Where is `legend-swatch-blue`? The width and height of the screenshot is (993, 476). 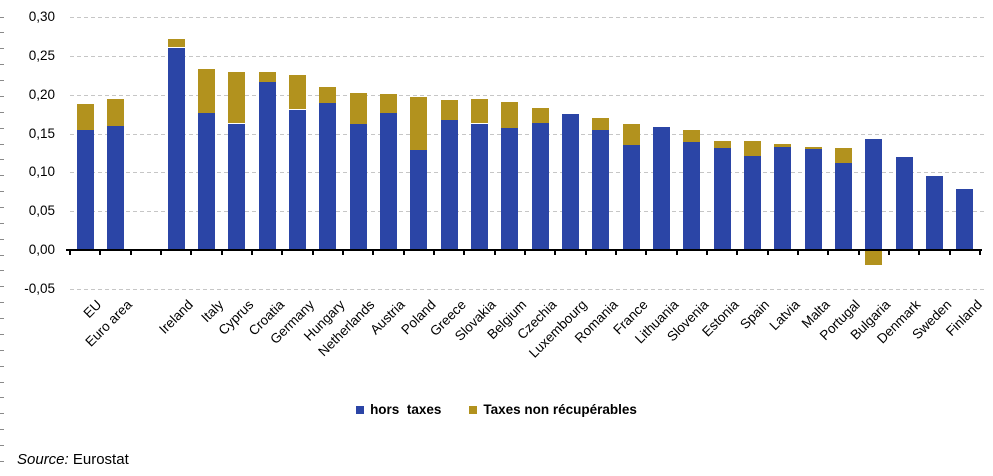 legend-swatch-blue is located at coordinates (360, 409).